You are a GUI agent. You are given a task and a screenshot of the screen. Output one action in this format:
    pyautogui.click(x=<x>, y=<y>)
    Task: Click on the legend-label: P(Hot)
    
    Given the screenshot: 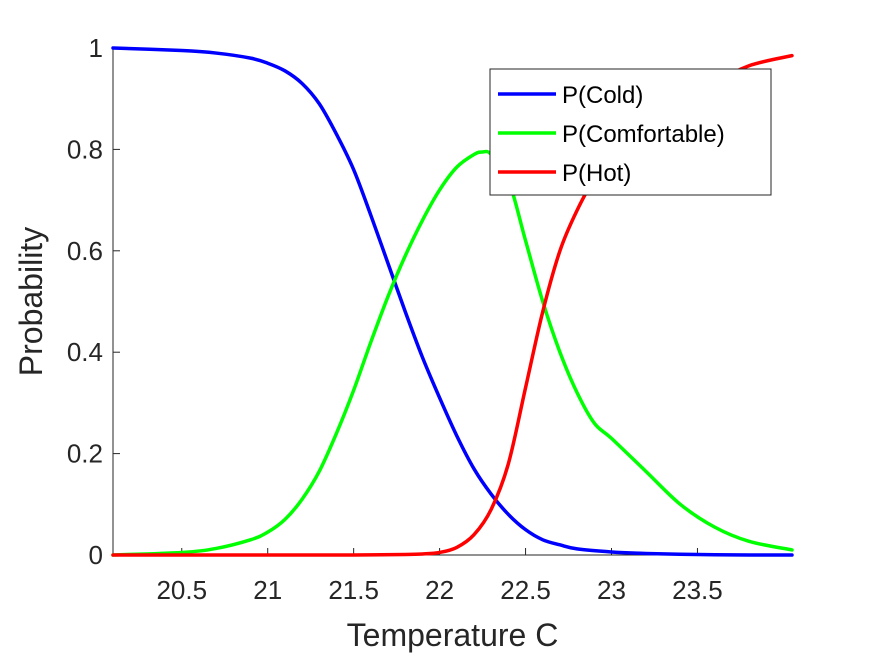 What is the action you would take?
    pyautogui.click(x=596, y=173)
    